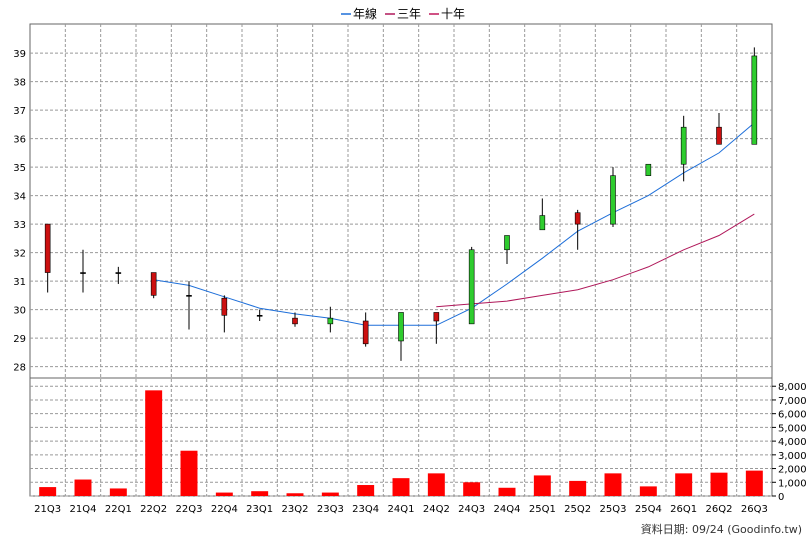  Describe the element at coordinates (47, 509) in the screenshot. I see `category-label: 21Q3` at that location.